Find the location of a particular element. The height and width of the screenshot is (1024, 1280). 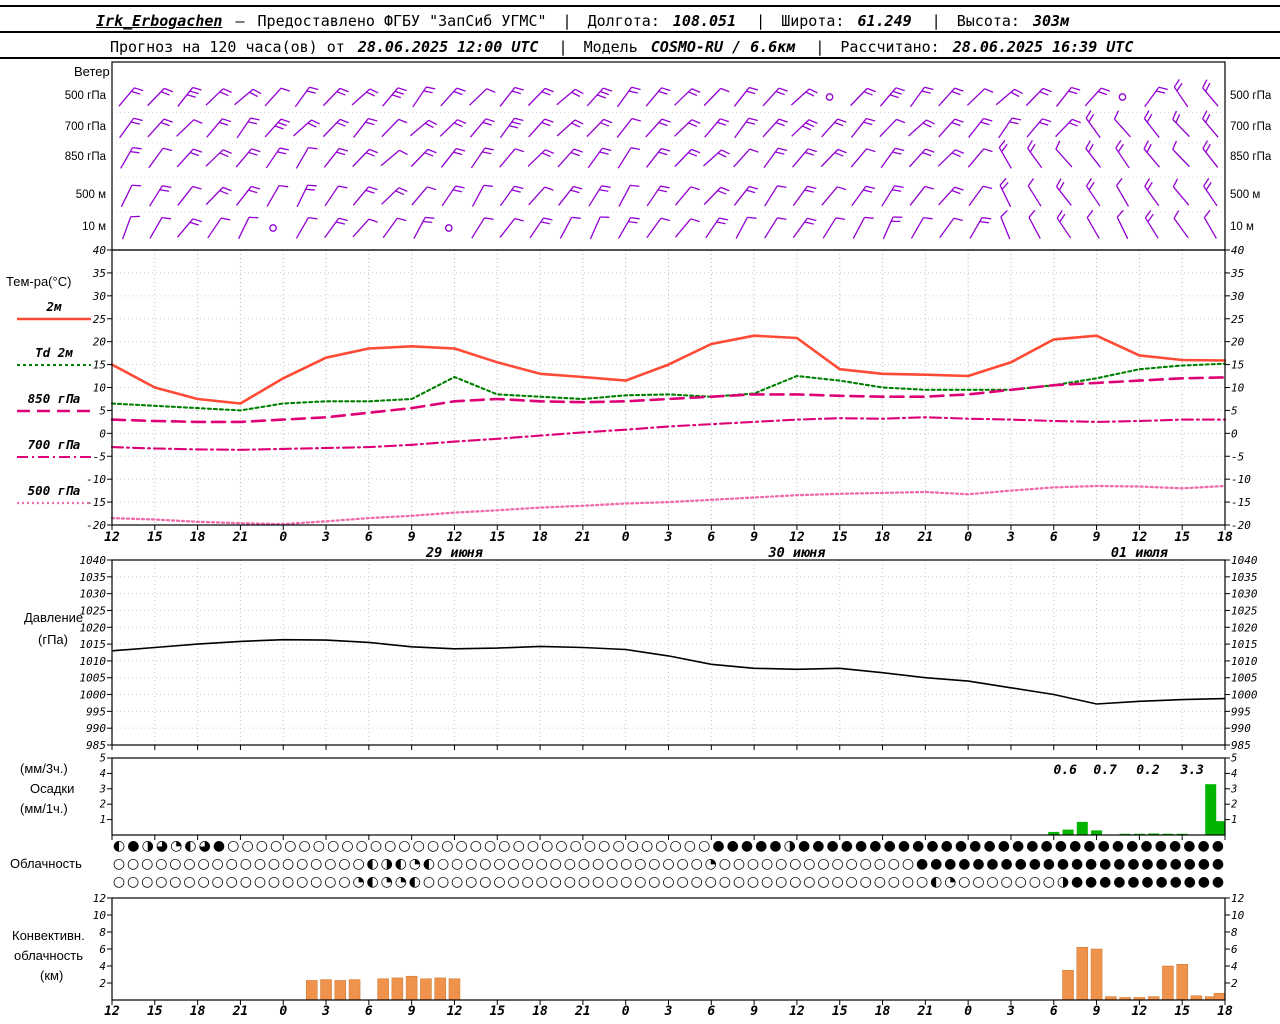

cloudiness-panel-label: Облачность is located at coordinates (46, 863).